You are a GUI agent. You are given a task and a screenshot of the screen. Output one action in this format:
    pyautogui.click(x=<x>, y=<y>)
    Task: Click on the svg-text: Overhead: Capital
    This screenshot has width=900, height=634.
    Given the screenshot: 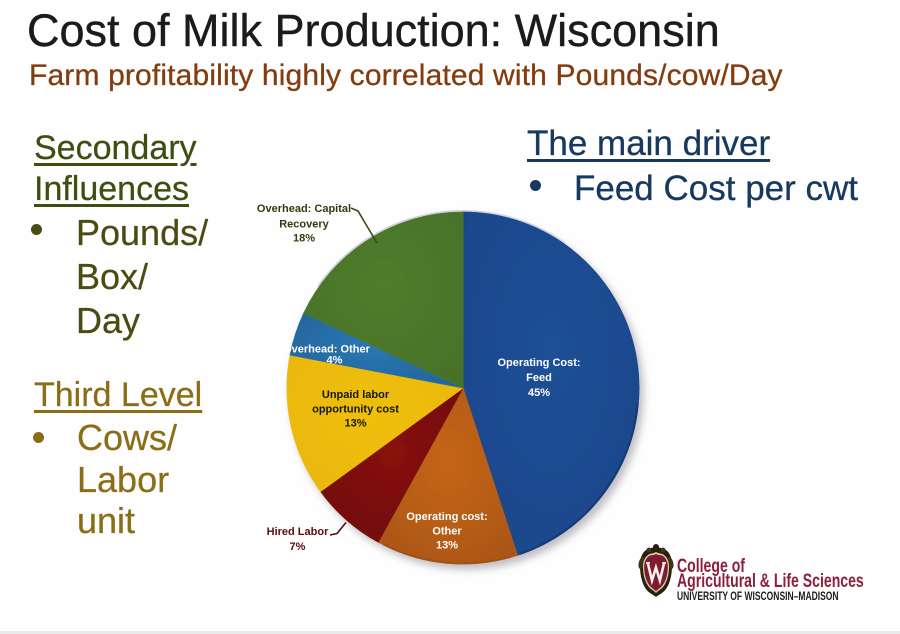 What is the action you would take?
    pyautogui.click(x=304, y=209)
    